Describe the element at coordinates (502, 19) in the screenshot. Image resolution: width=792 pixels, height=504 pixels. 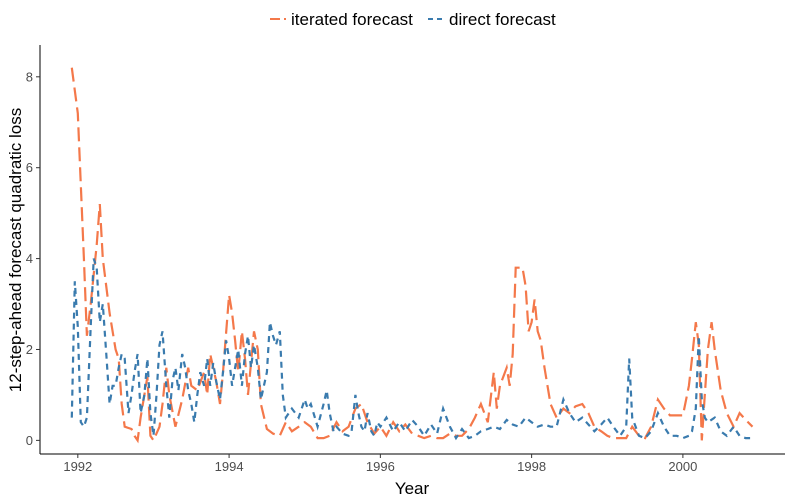
I see `legend-label-direct-forecast: direct forecast` at that location.